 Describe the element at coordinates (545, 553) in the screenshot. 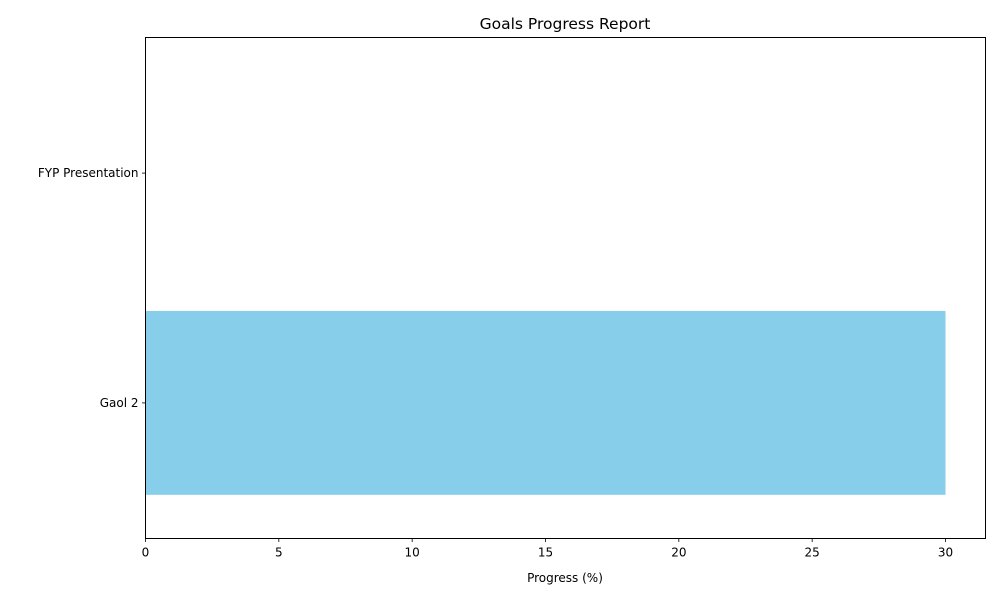

I see `x-tick-label: 15` at that location.